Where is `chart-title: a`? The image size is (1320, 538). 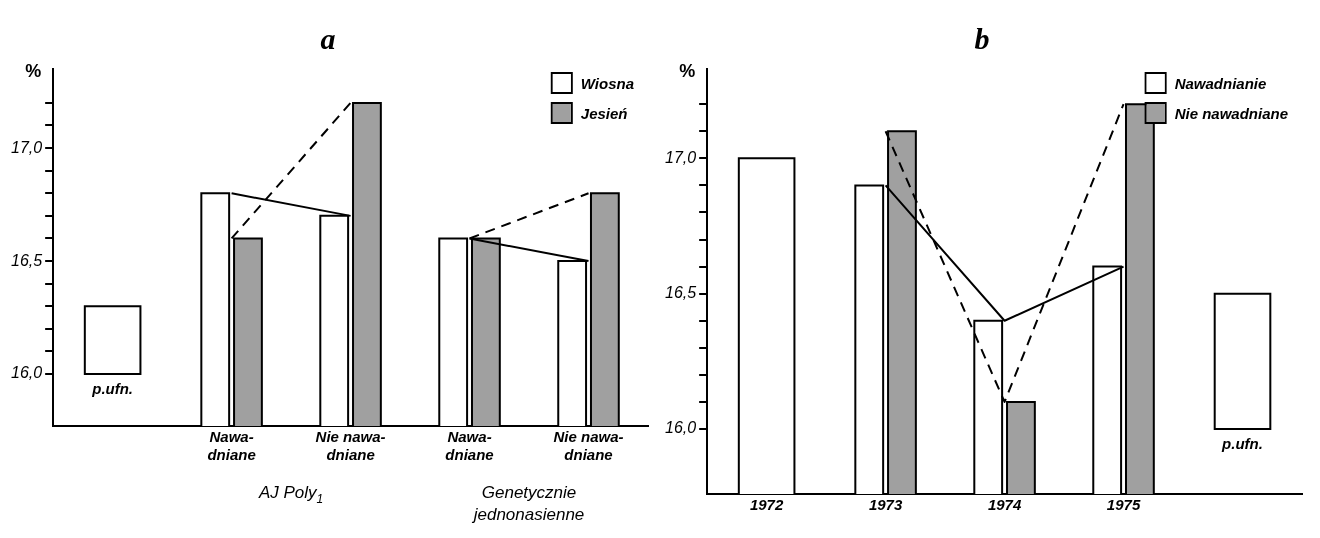
chart-title: a is located at coordinates (328, 38).